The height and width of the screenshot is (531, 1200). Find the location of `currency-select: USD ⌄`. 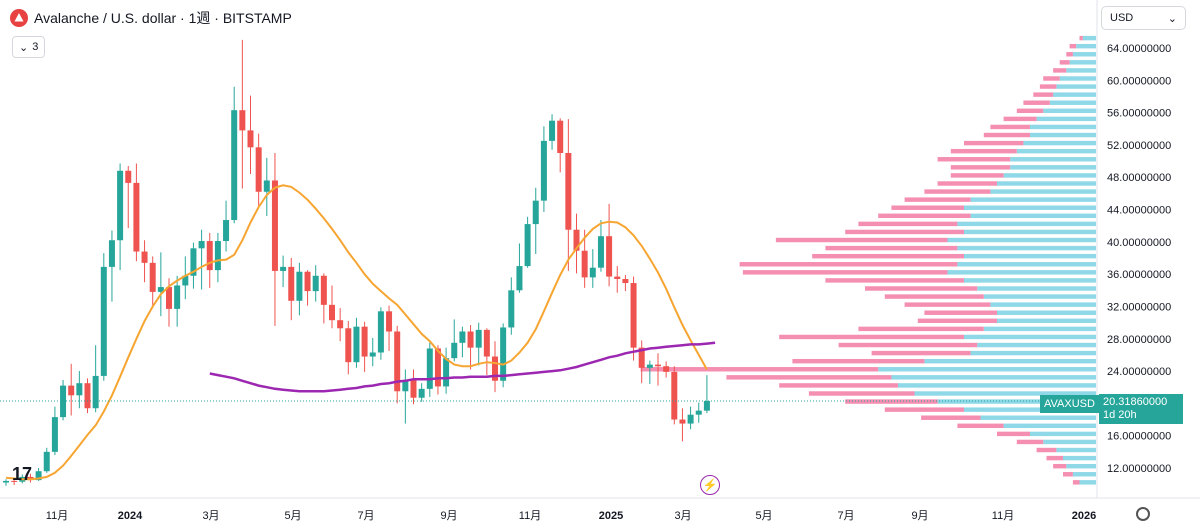

currency-select: USD ⌄ is located at coordinates (1143, 18).